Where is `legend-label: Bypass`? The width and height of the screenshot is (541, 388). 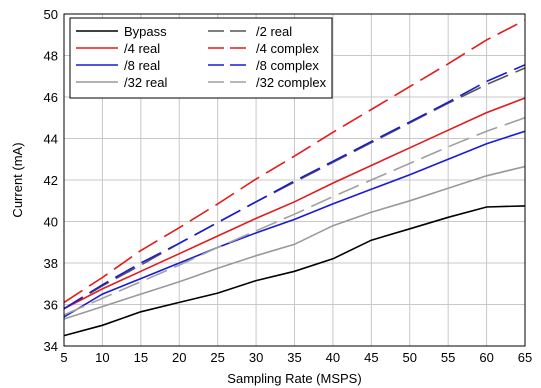 legend-label: Bypass is located at coordinates (145, 31).